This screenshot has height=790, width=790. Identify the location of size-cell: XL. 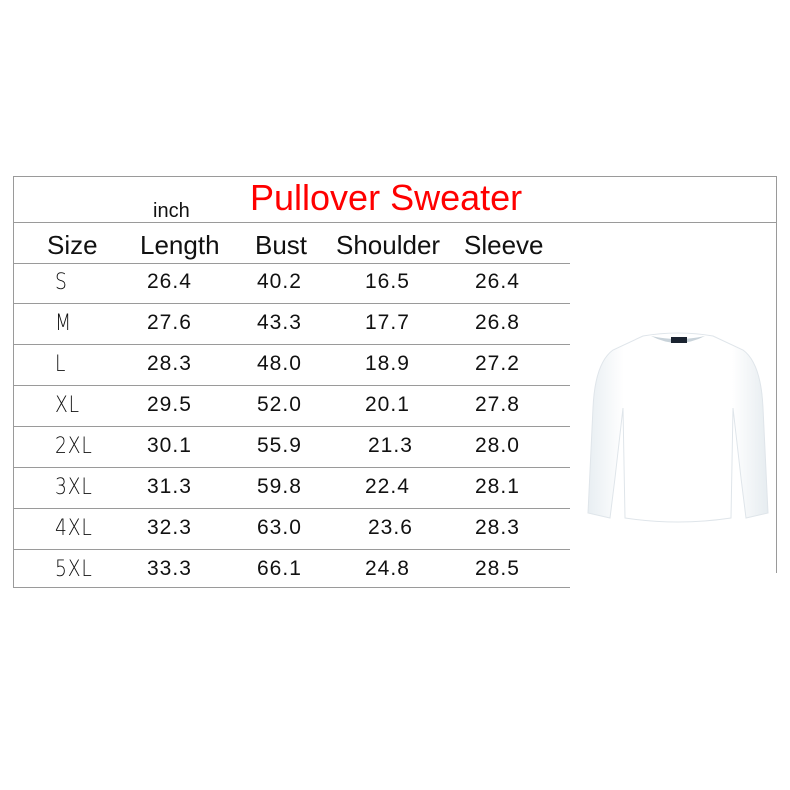
(67, 405).